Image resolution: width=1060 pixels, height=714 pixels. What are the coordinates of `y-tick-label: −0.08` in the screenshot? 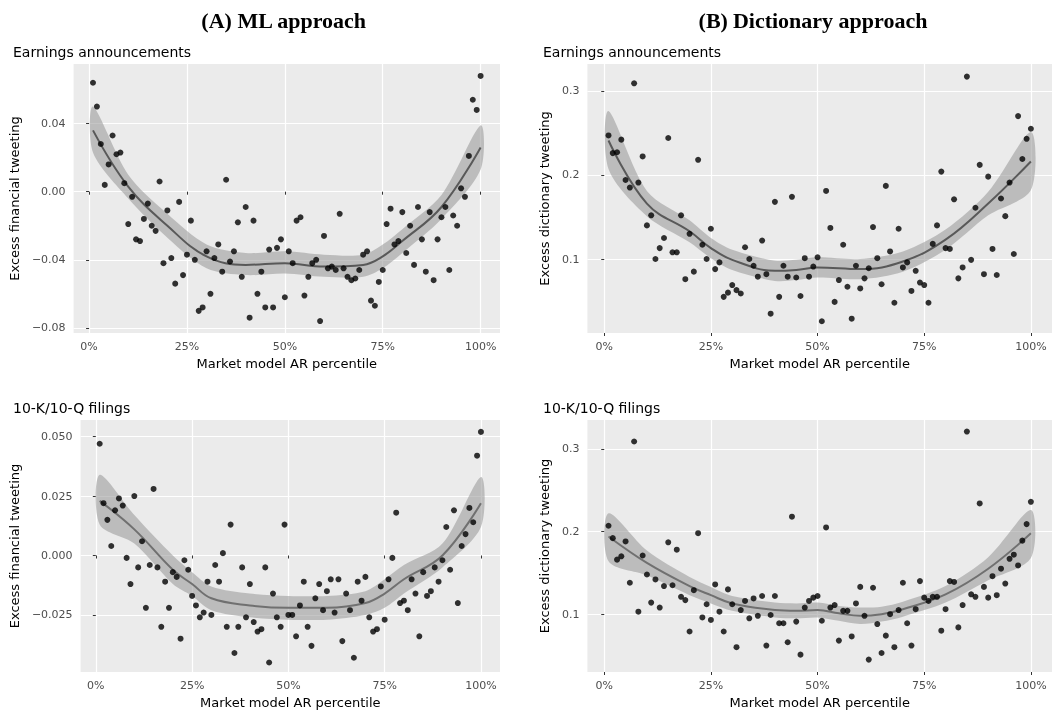 It's located at (48, 328).